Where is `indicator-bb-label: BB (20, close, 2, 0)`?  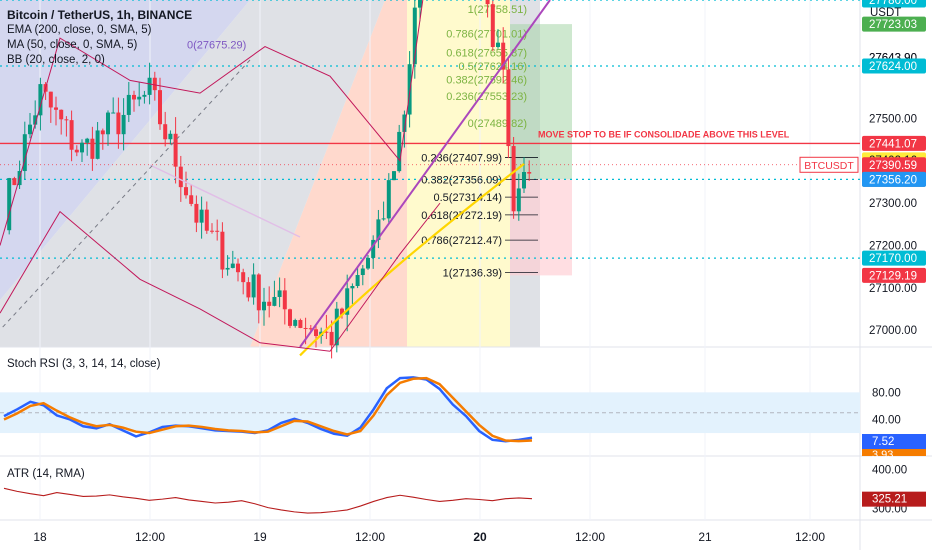
indicator-bb-label: BB (20, close, 2, 0) is located at coordinates (56, 60).